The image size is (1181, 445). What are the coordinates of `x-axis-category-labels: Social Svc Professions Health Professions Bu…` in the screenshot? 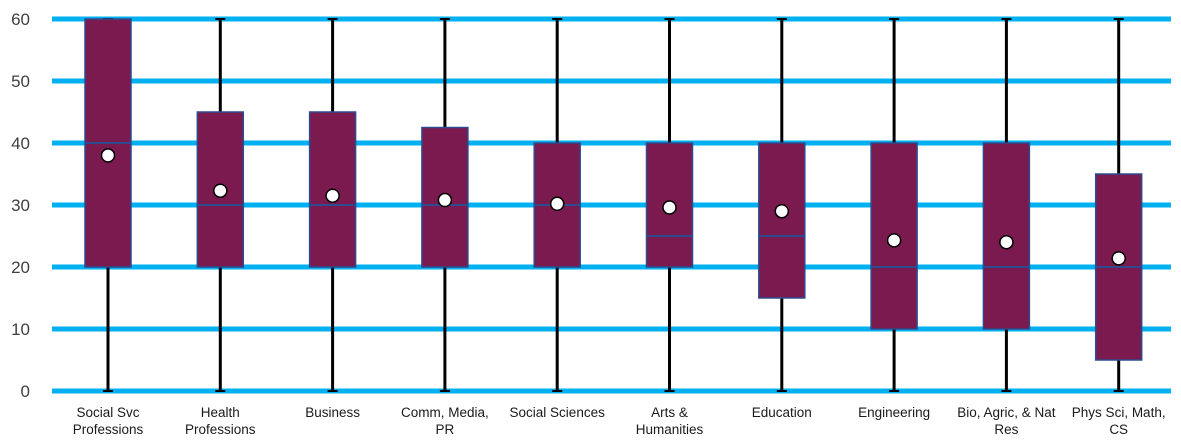 It's located at (619, 421).